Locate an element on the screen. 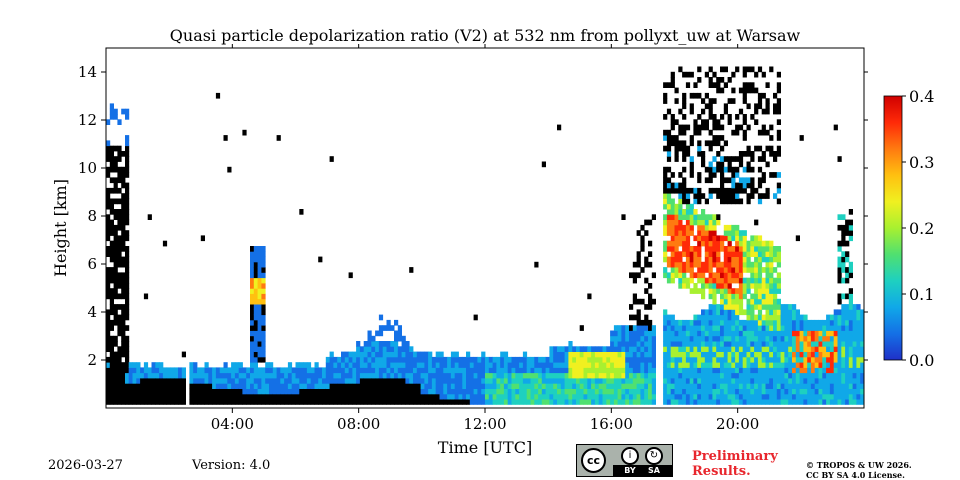 The height and width of the screenshot is (480, 960). cc-license-badge: cc i ↻ BY SA is located at coordinates (624, 460).